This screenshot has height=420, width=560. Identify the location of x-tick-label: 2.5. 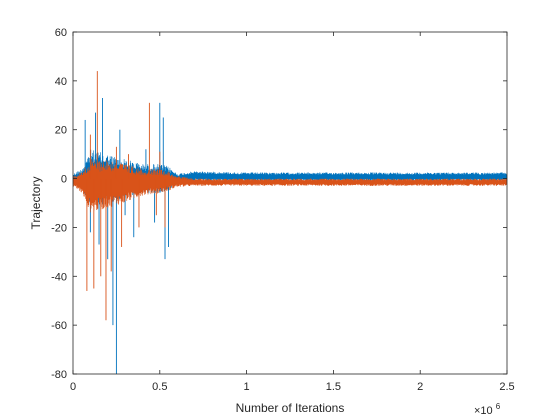
(506, 387).